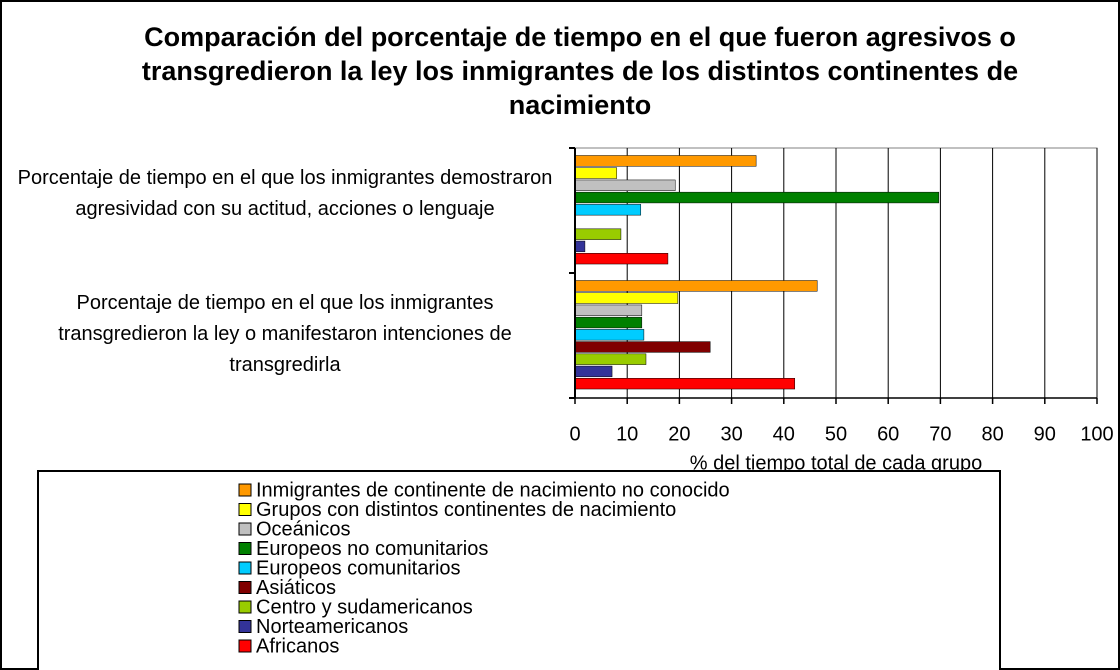 This screenshot has width=1120, height=670. I want to click on legend-label: Europeos comunitarios, so click(358, 568).